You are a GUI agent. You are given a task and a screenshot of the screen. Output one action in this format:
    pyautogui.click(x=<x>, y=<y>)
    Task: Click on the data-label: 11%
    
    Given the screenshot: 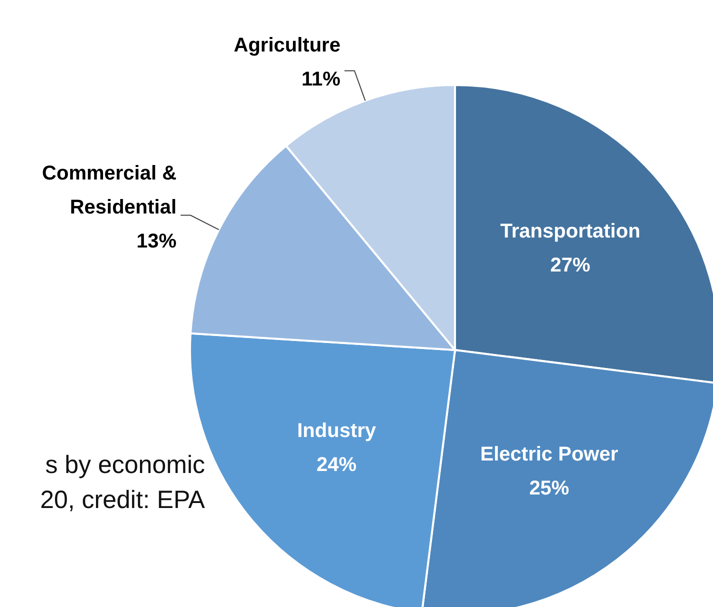 What is the action you would take?
    pyautogui.click(x=321, y=79)
    